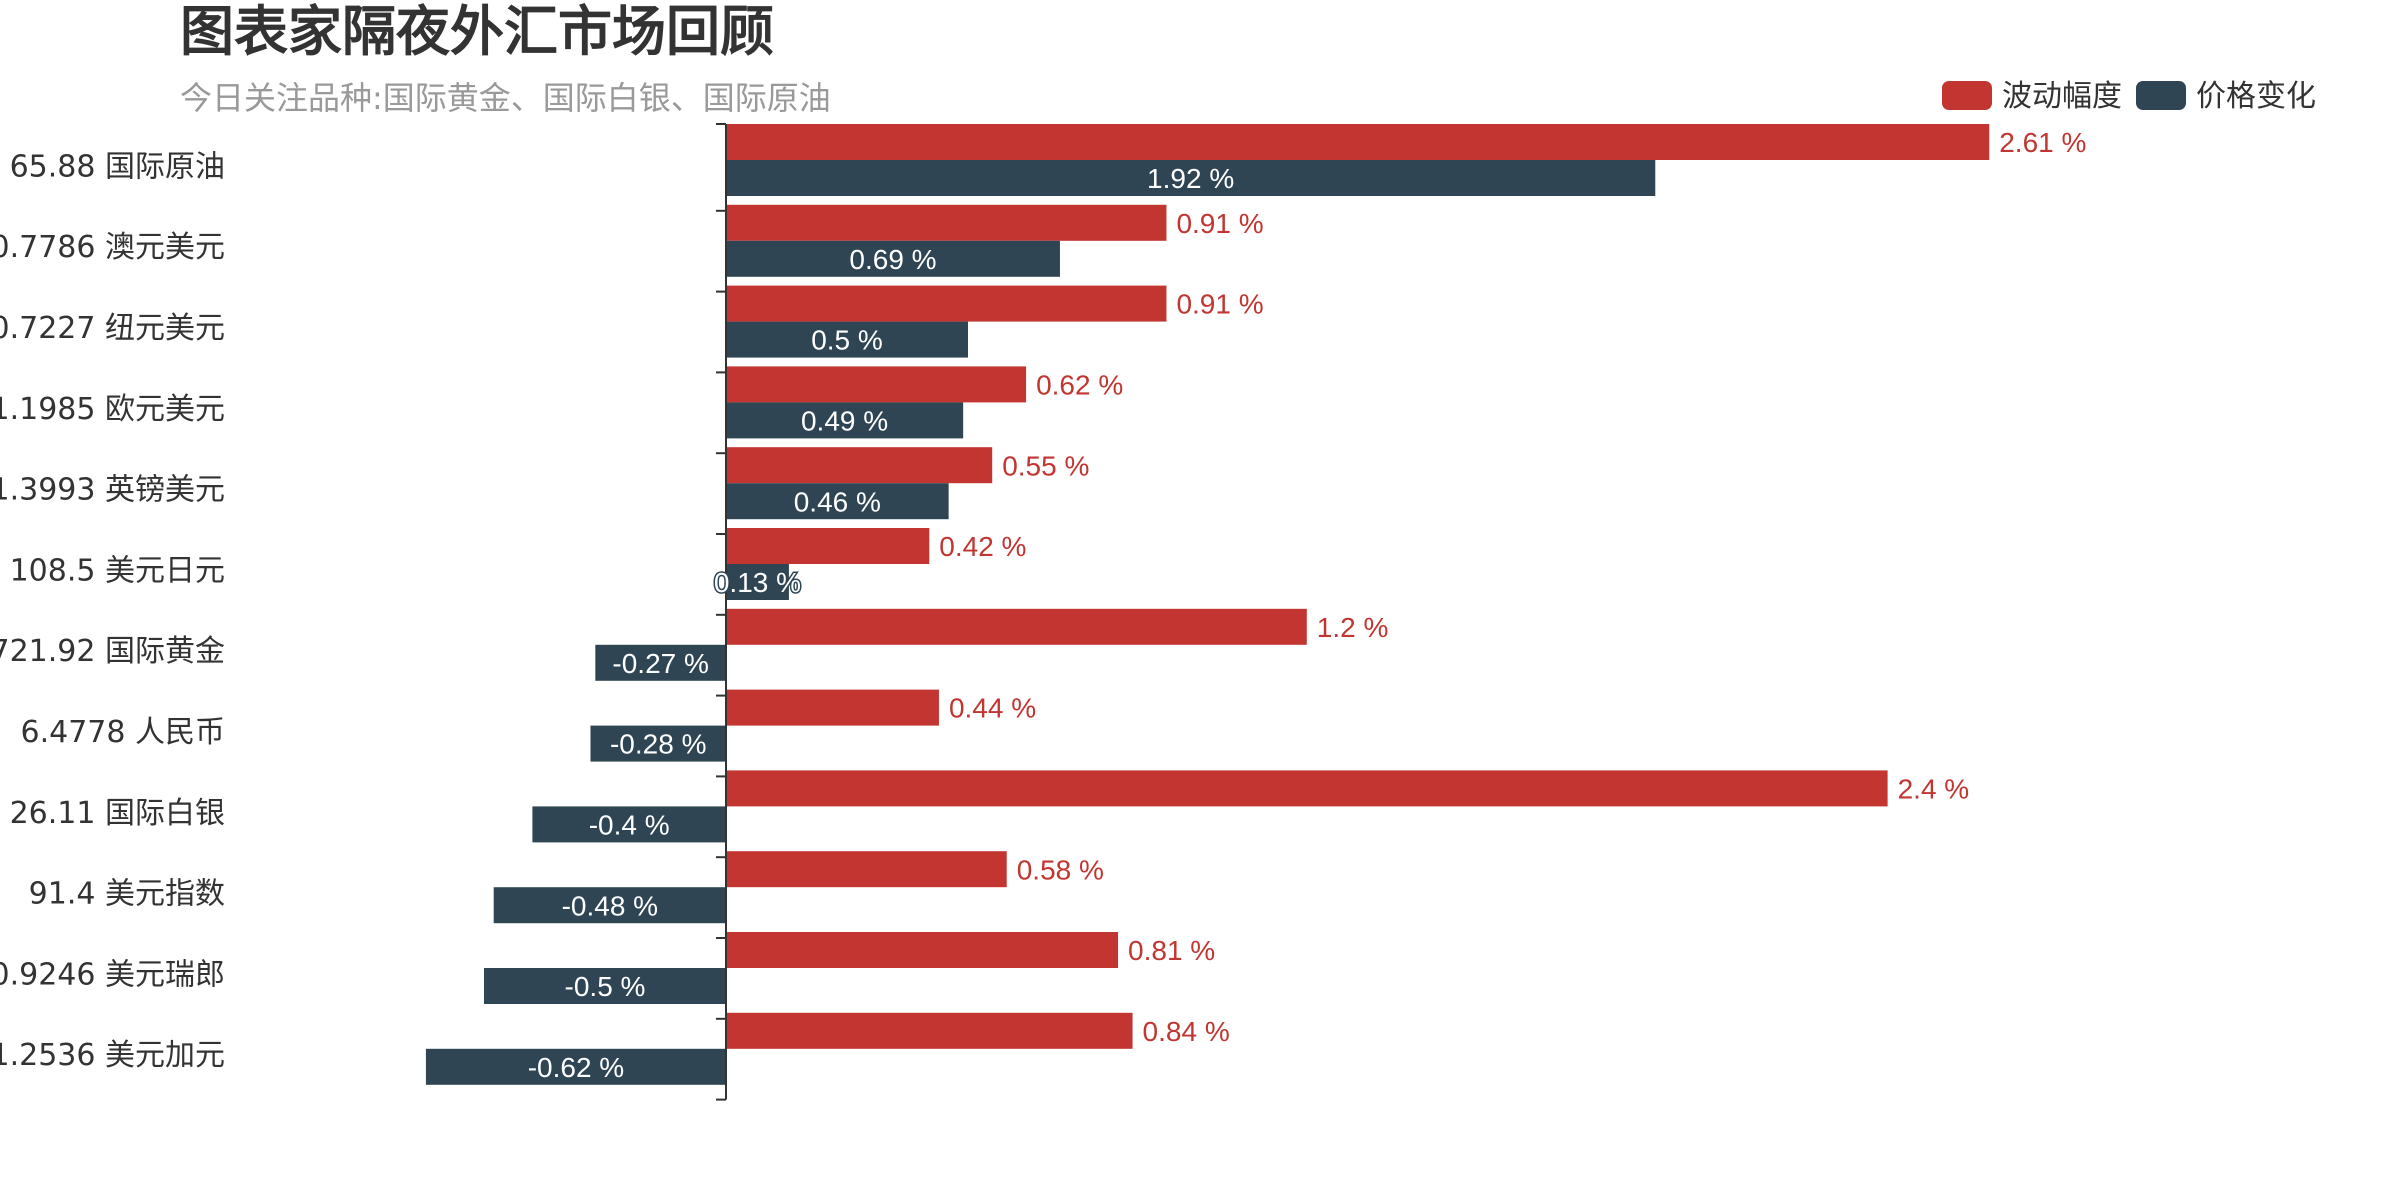  Describe the element at coordinates (1186, 1031) in the screenshot. I see `value-label-volatility-12: 0.84 %` at that location.